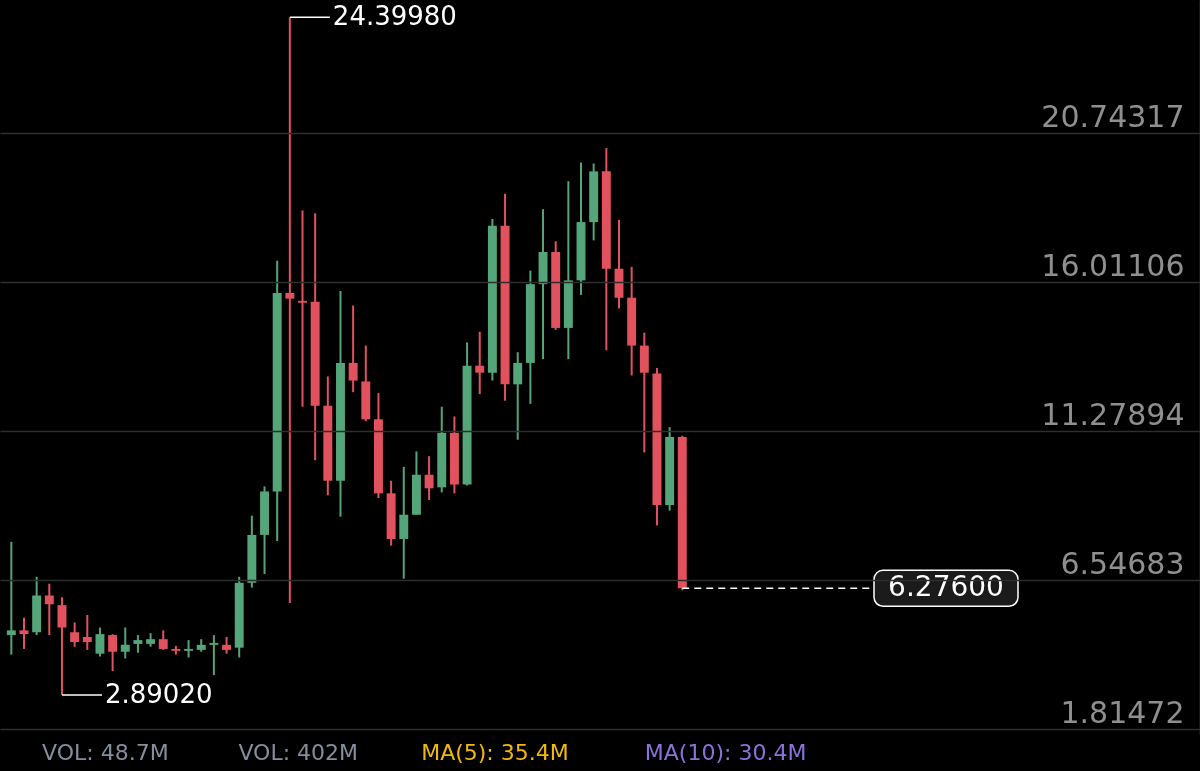  What do you see at coordinates (1113, 117) in the screenshot?
I see `y-tick-label: 20.74317` at bounding box center [1113, 117].